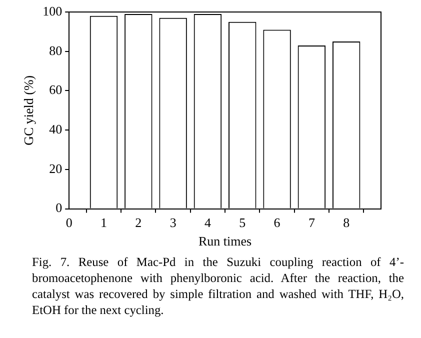  I want to click on y-tick-label: 0, so click(59, 208).